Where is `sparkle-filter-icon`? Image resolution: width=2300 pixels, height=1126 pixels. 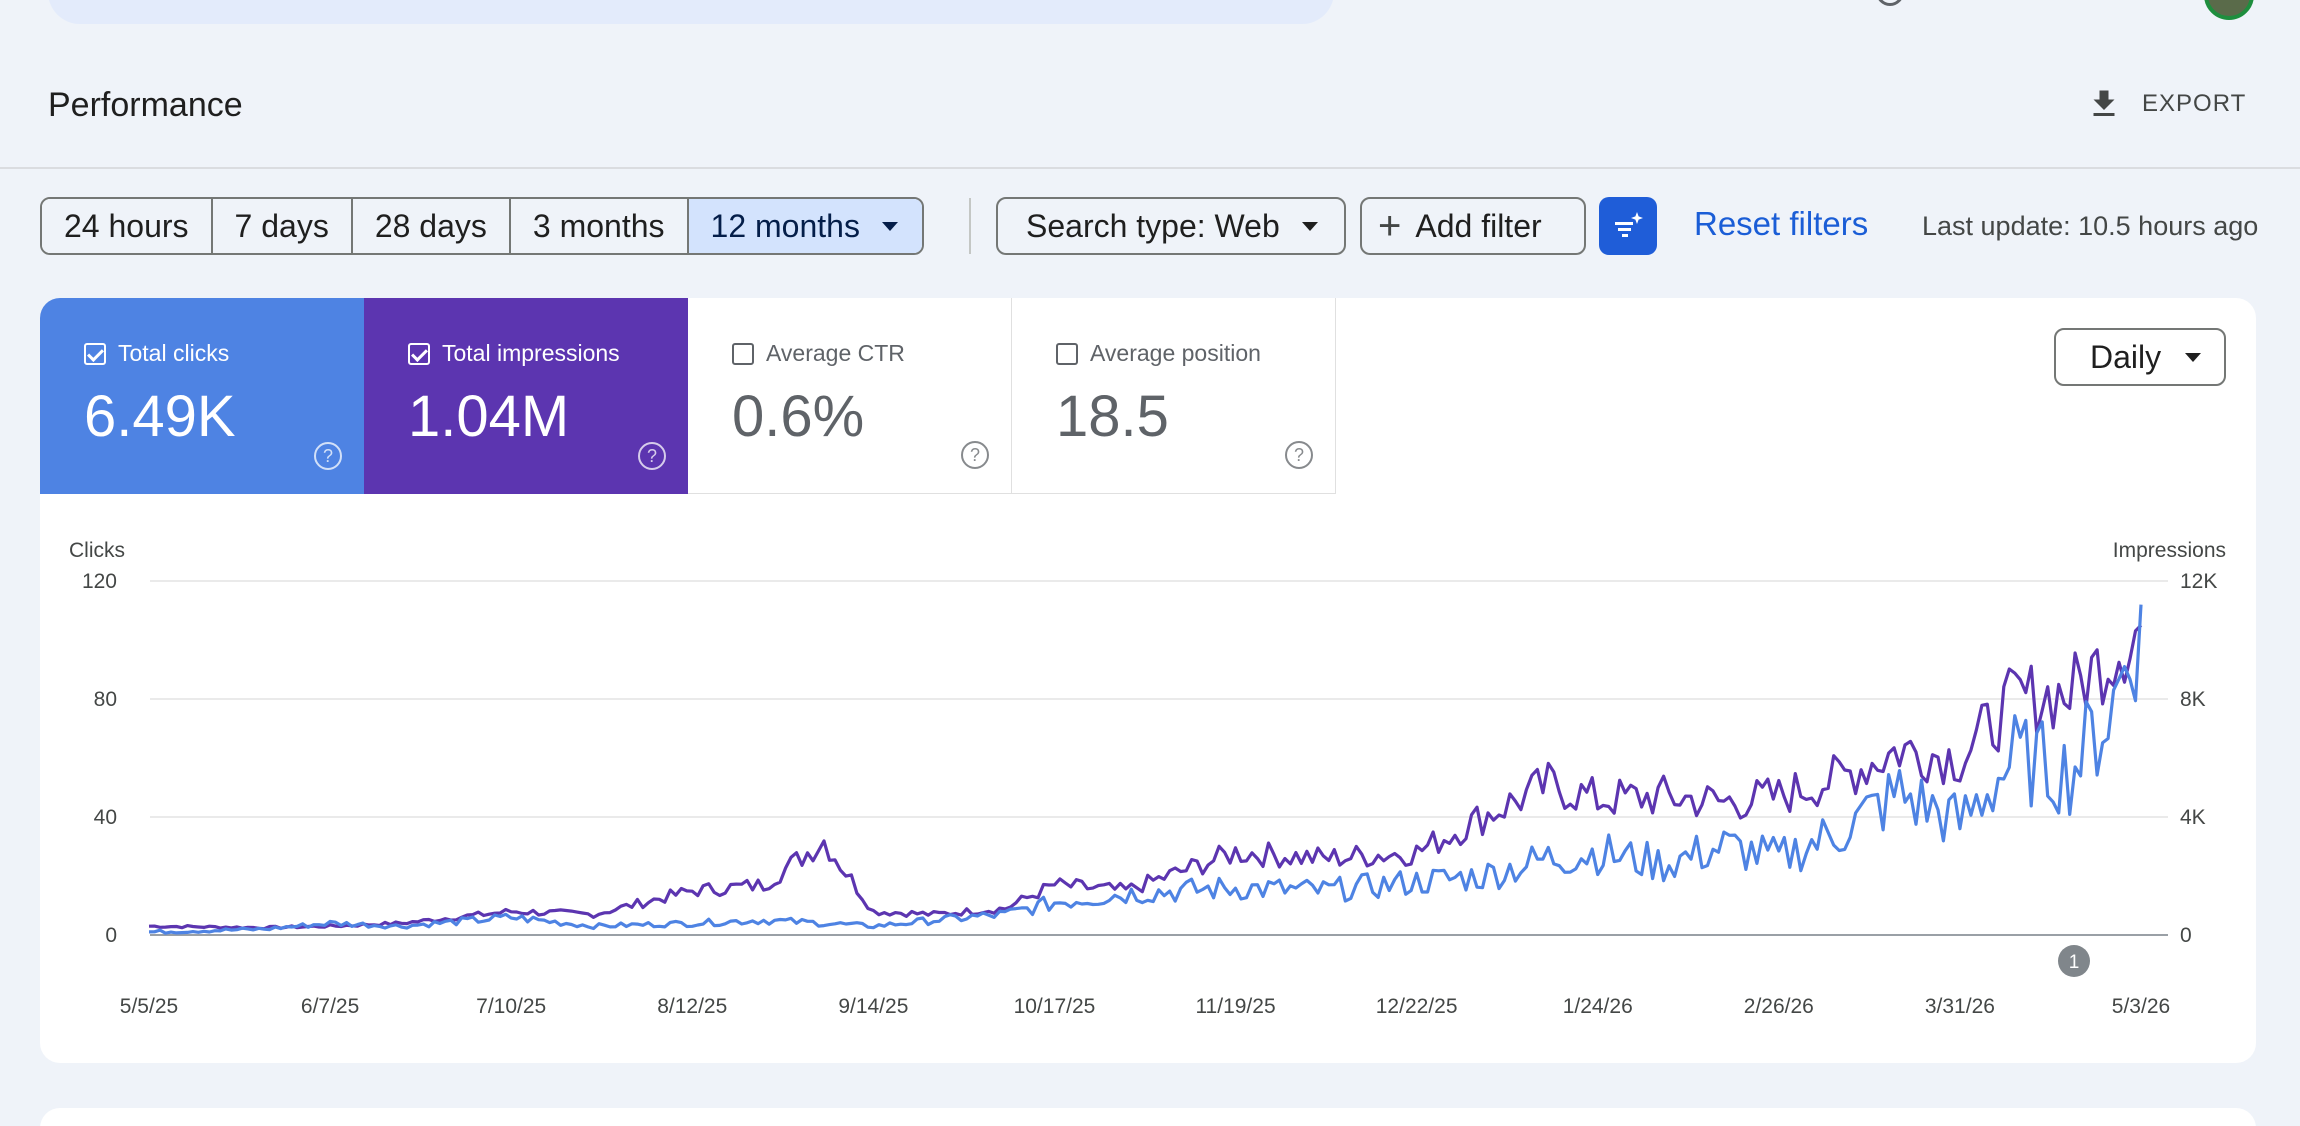
sparkle-filter-icon is located at coordinates (1629, 224).